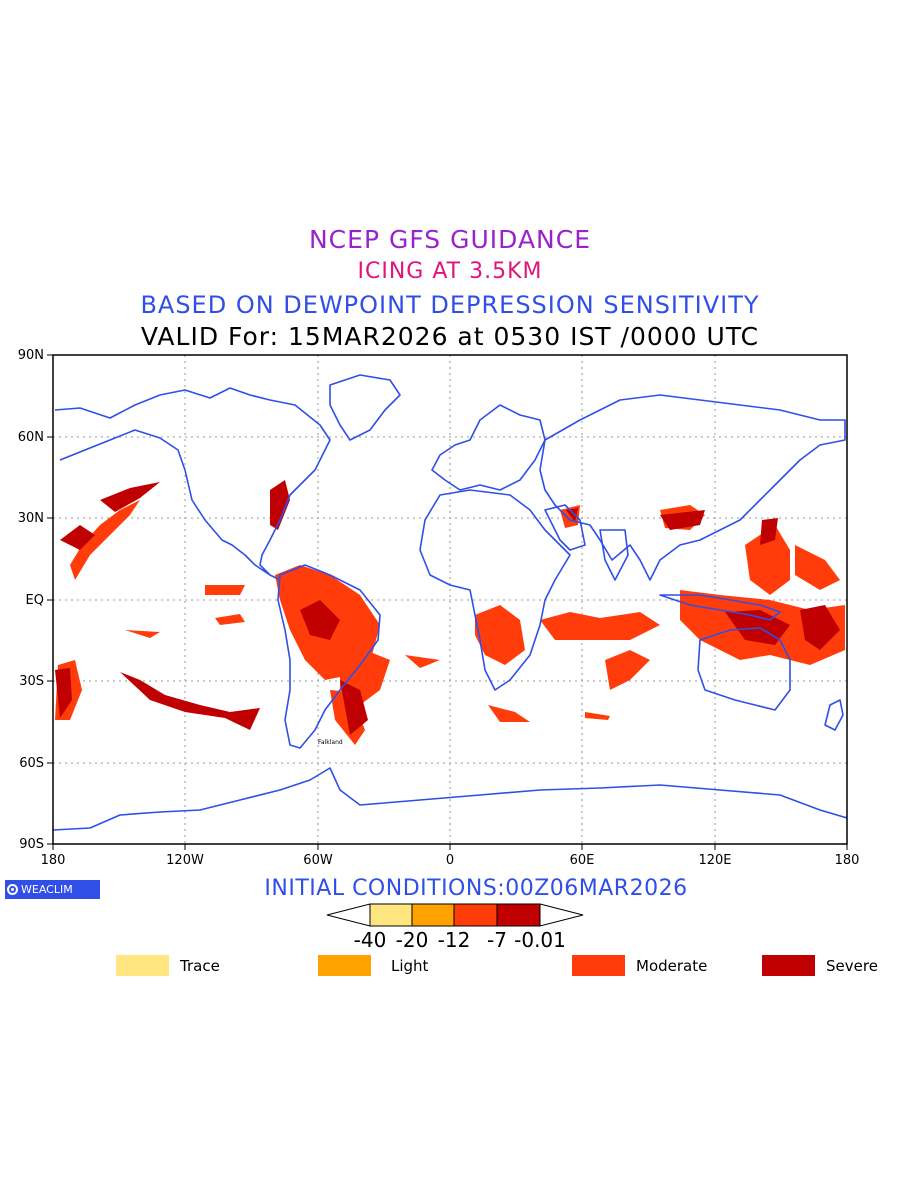 This screenshot has width=900, height=1200. Describe the element at coordinates (497, 940) in the screenshot. I see `colorbar-tick: -7` at that location.